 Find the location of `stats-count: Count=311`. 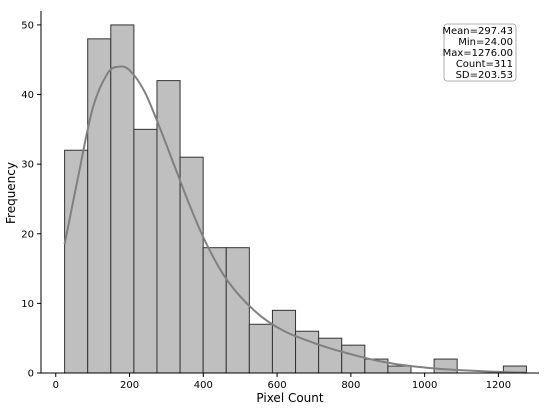

stats-count: Count=311 is located at coordinates (484, 64).